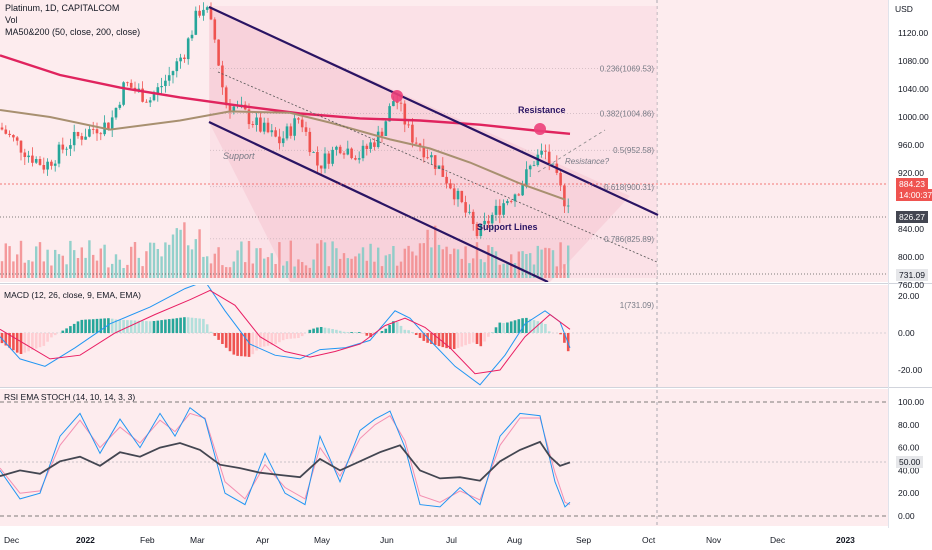  I want to click on price-tick-label: 840.00, so click(911, 229).